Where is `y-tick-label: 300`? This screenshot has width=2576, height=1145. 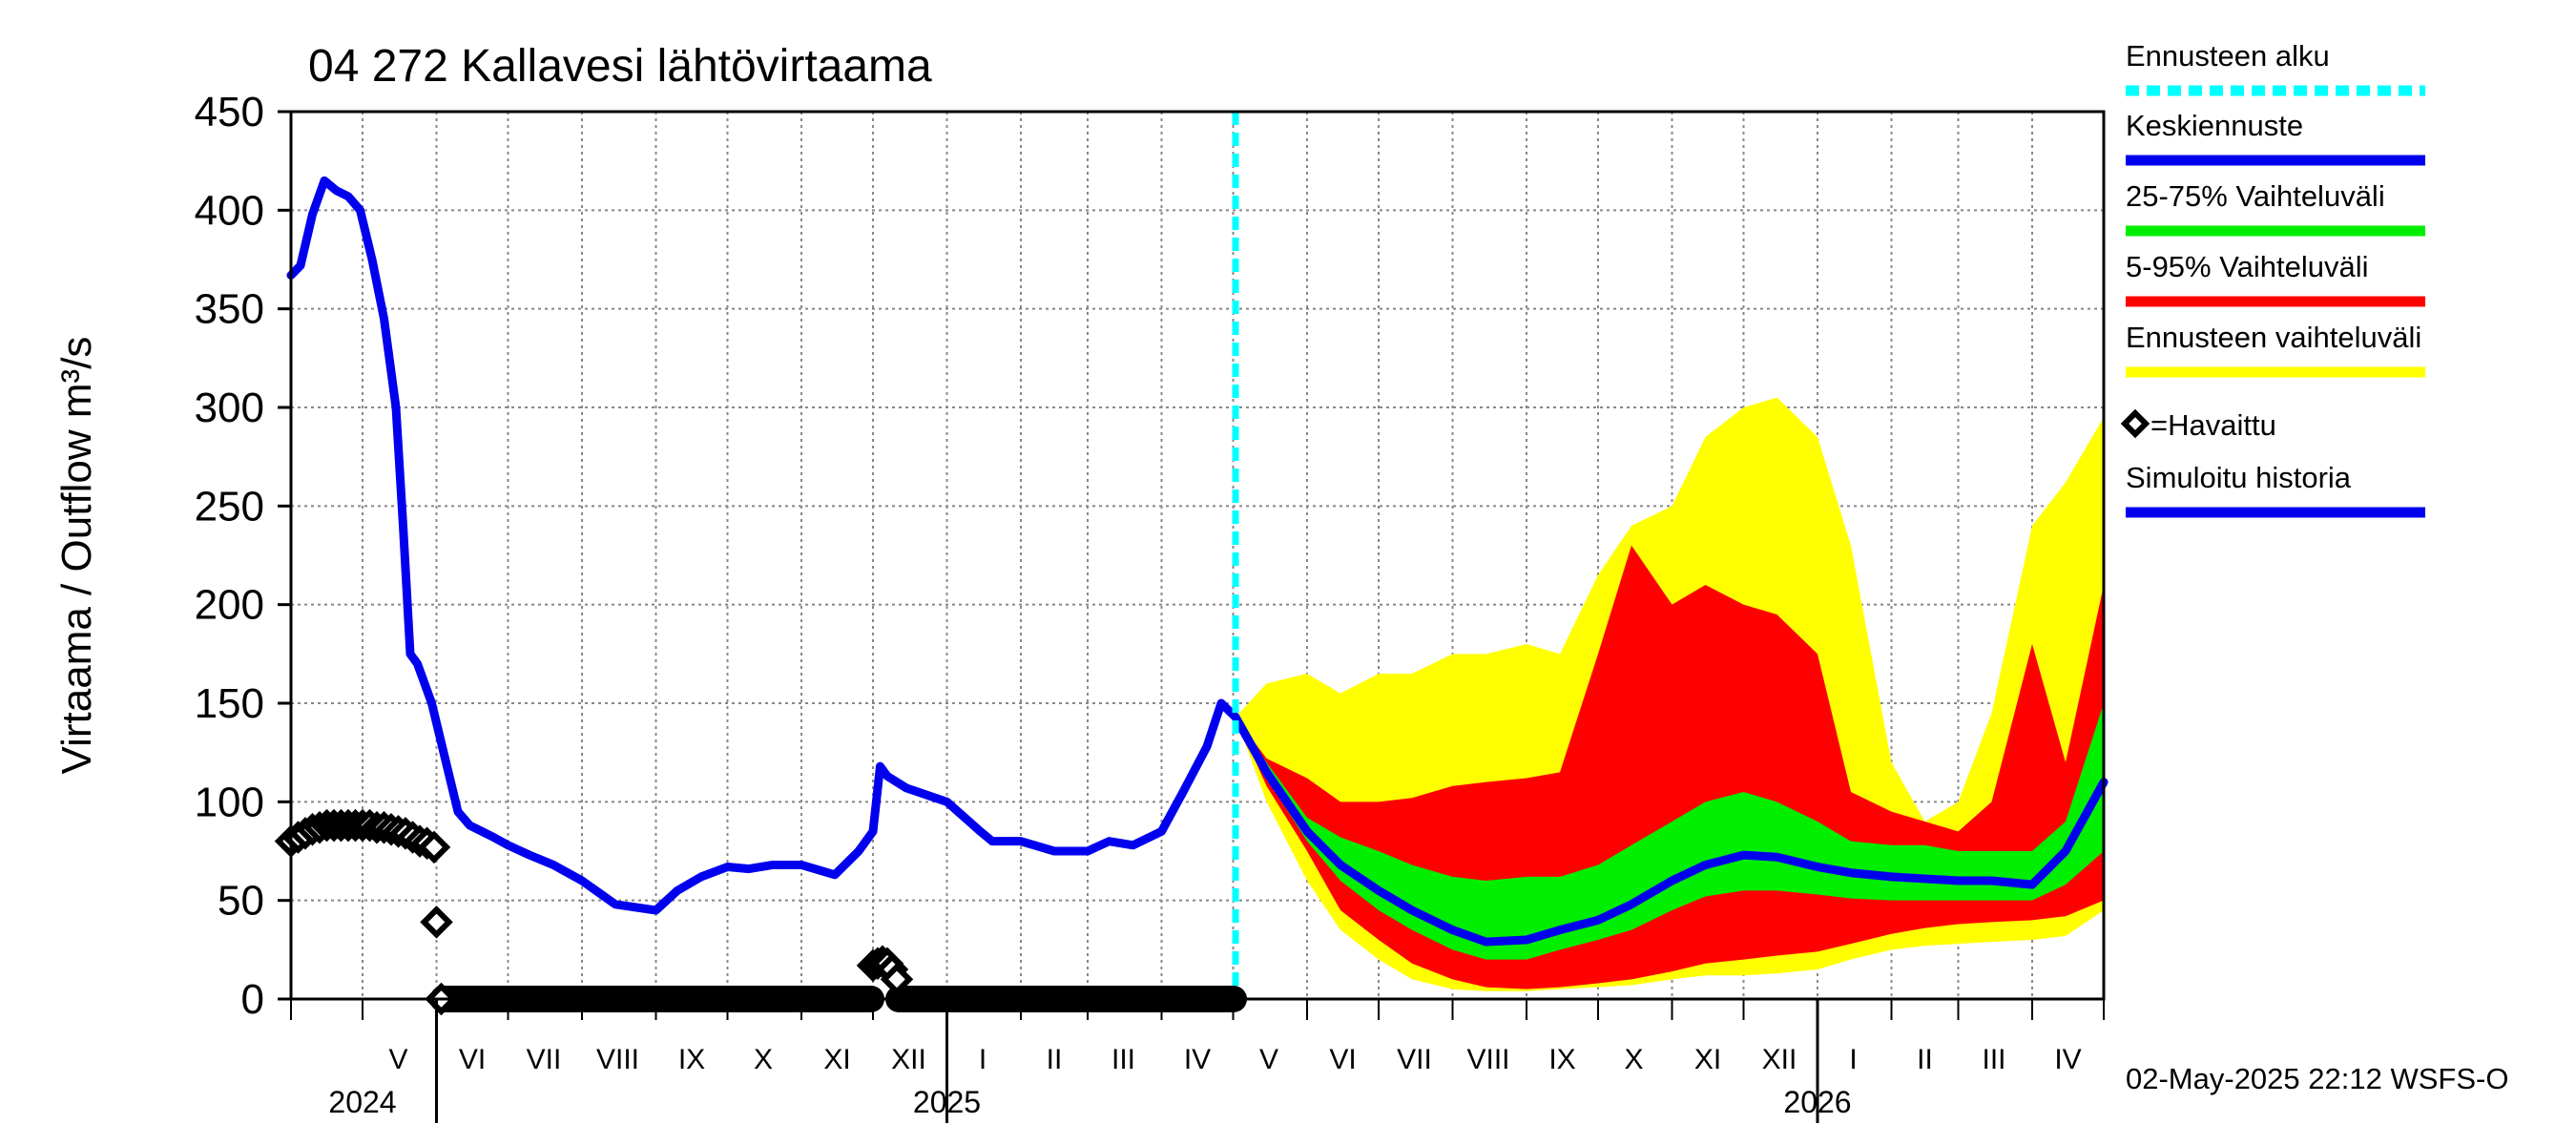 y-tick-label: 300 is located at coordinates (229, 408).